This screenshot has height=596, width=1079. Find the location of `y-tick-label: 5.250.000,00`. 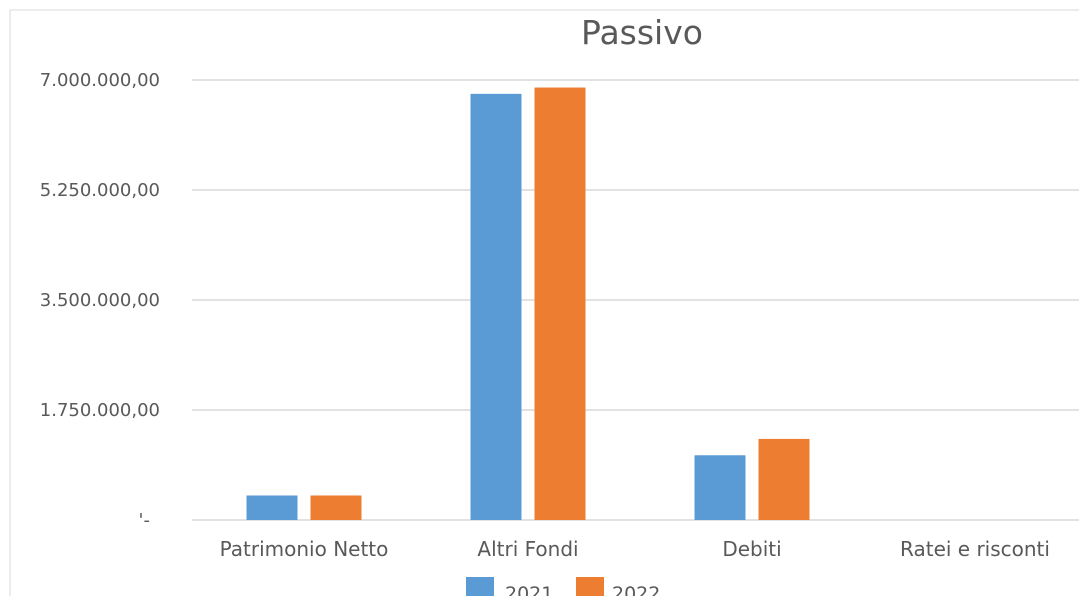

y-tick-label: 5.250.000,00 is located at coordinates (100, 190).